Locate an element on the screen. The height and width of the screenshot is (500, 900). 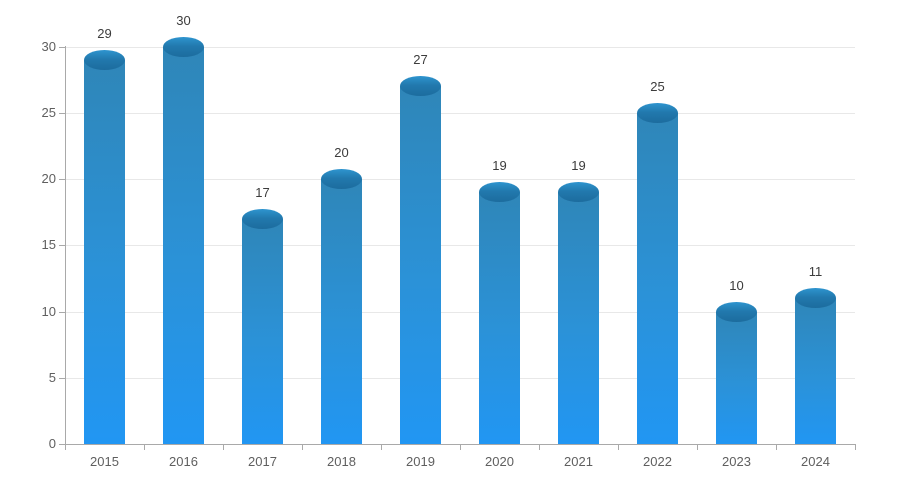
y-tick-label: 30 is located at coordinates (48, 46).